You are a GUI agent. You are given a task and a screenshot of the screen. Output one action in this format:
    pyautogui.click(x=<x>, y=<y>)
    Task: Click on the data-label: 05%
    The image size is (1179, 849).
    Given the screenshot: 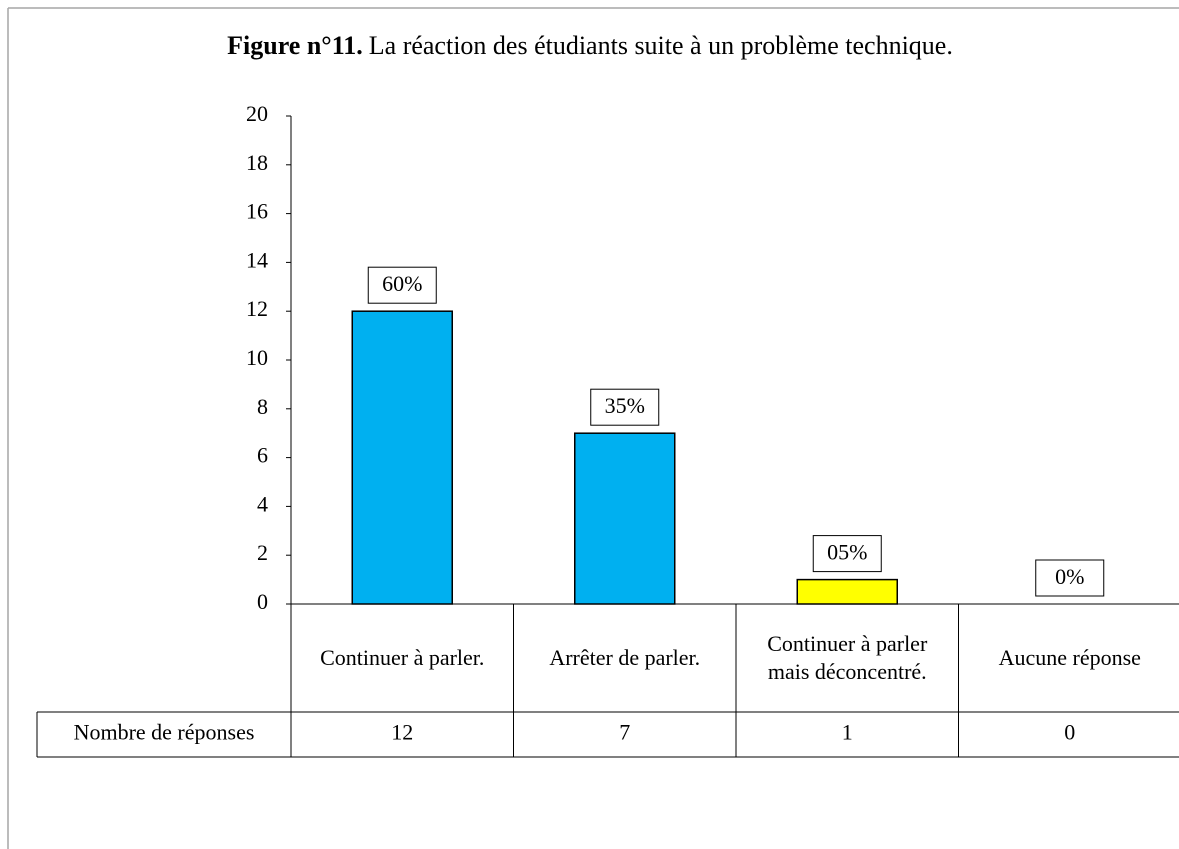 What is the action you would take?
    pyautogui.click(x=847, y=552)
    